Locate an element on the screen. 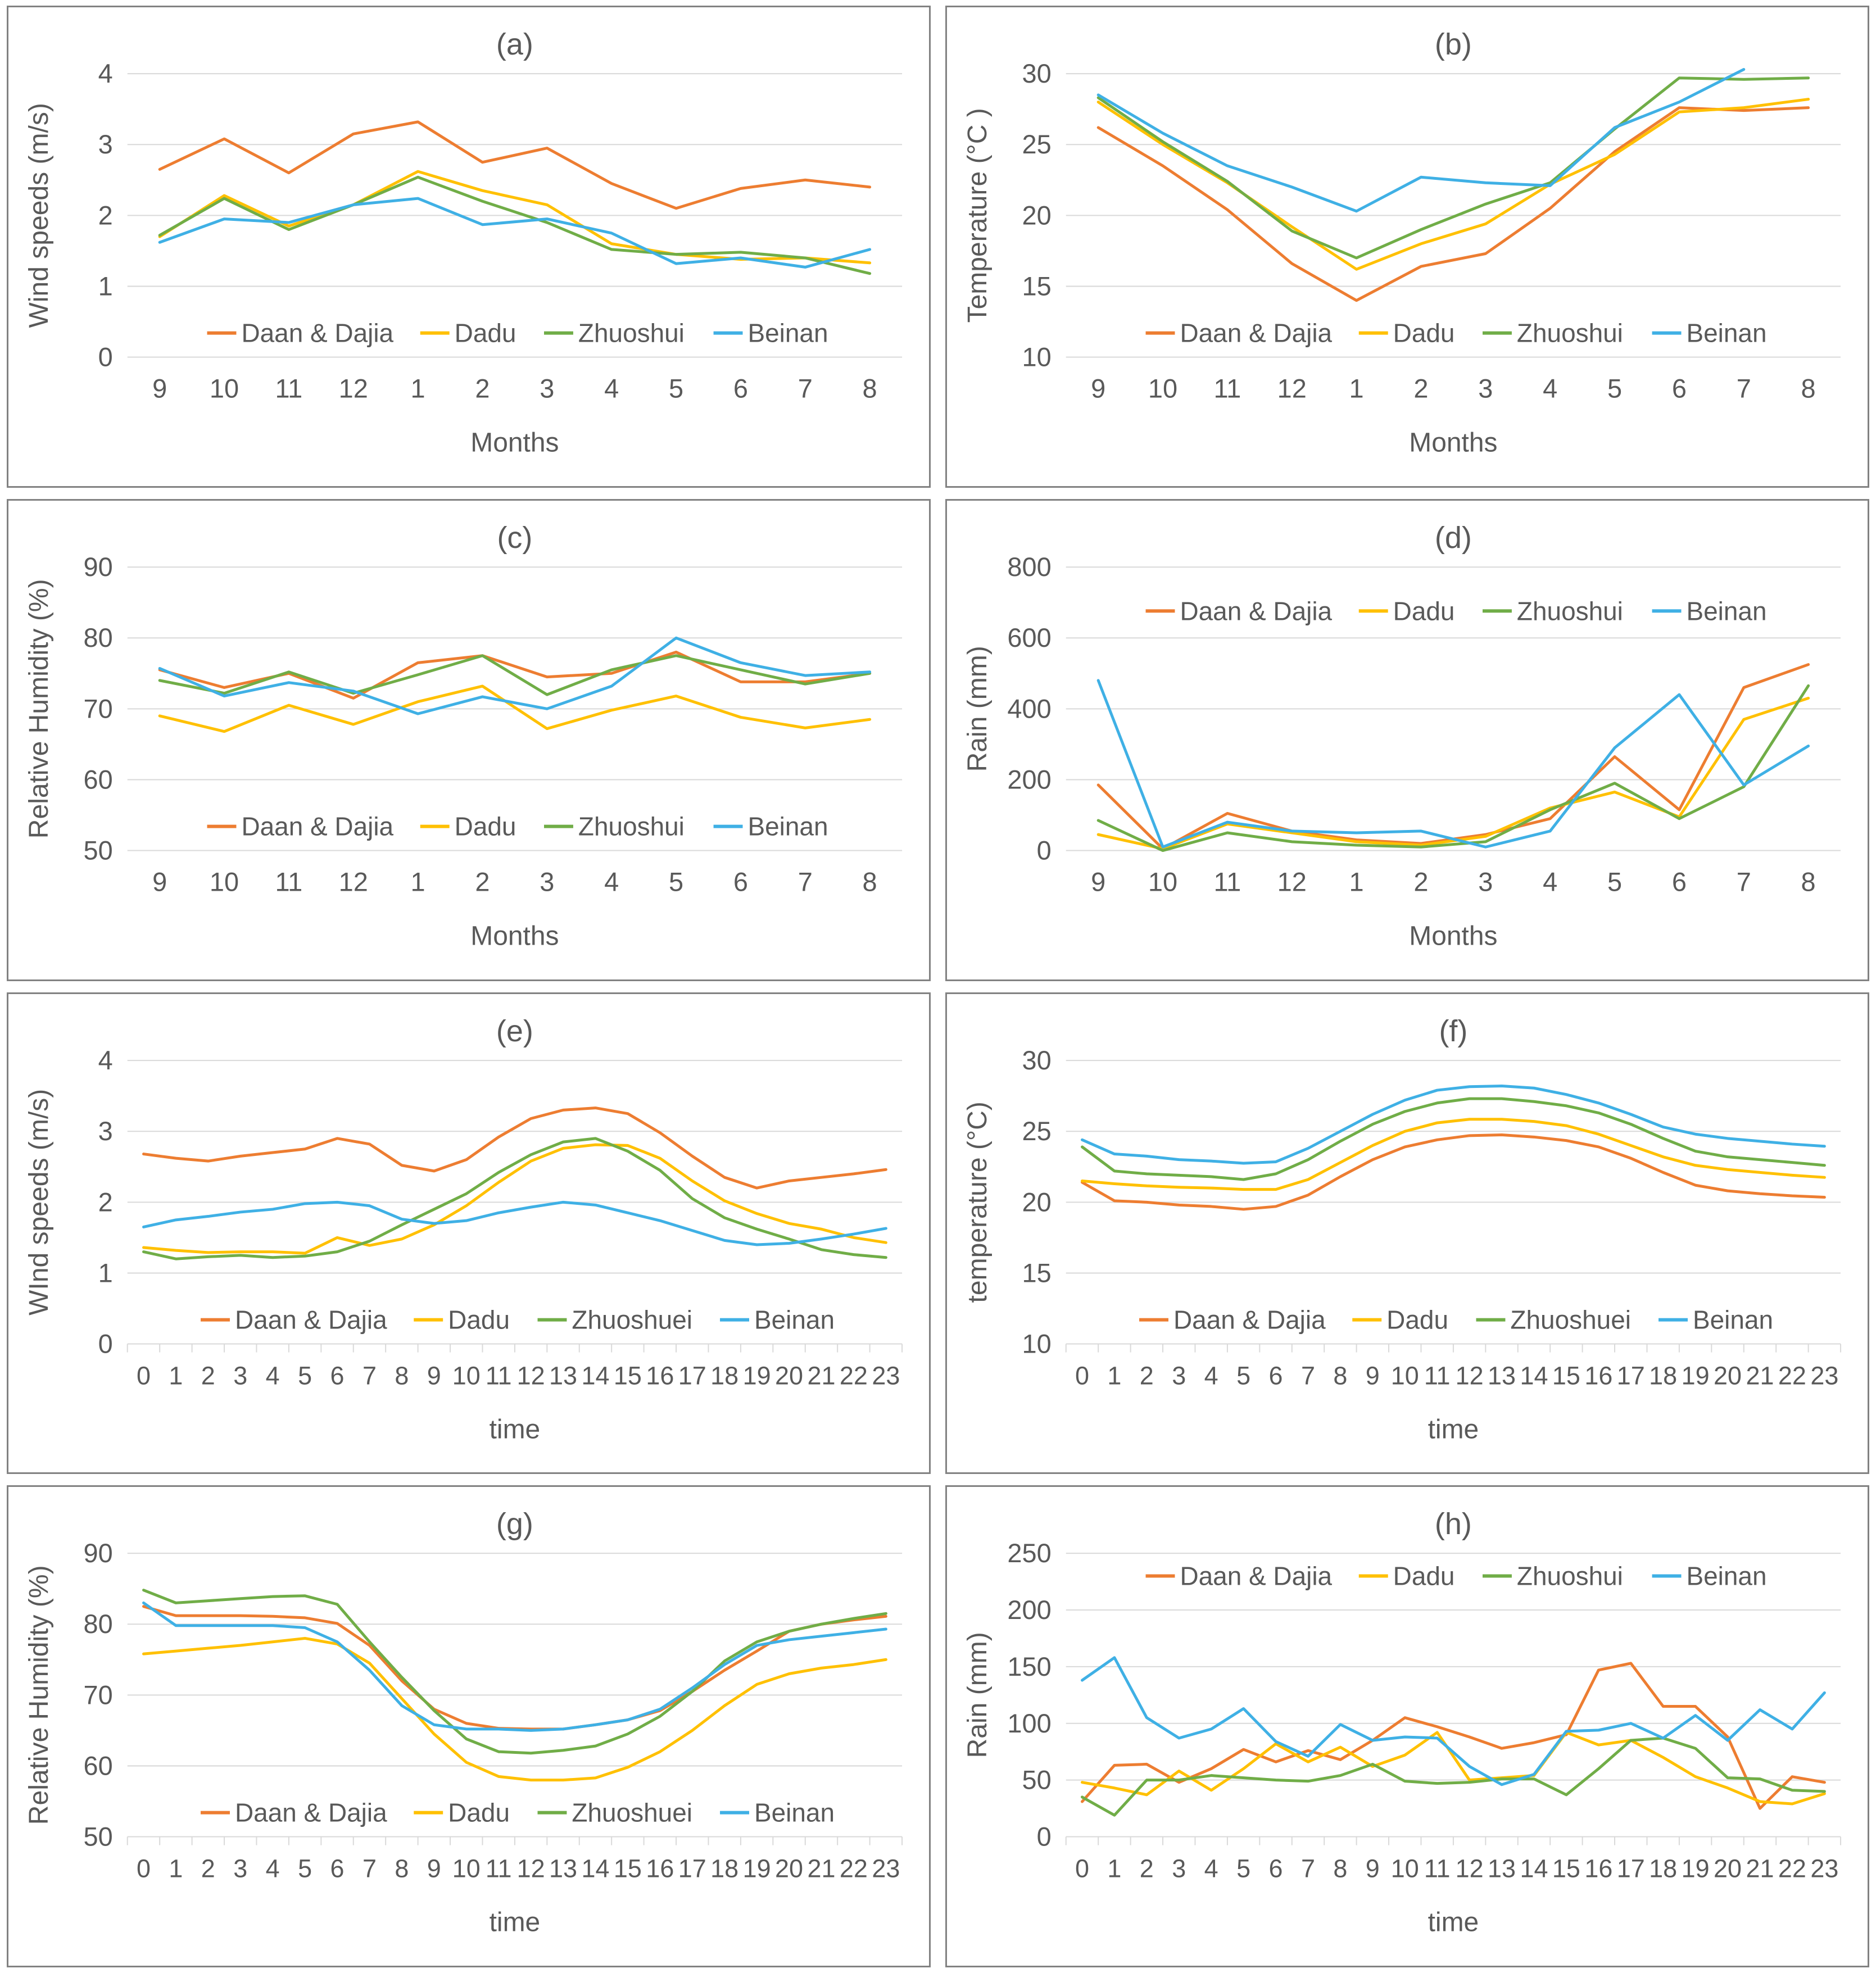  y-axis-title: Rain (mm) is located at coordinates (978, 709).